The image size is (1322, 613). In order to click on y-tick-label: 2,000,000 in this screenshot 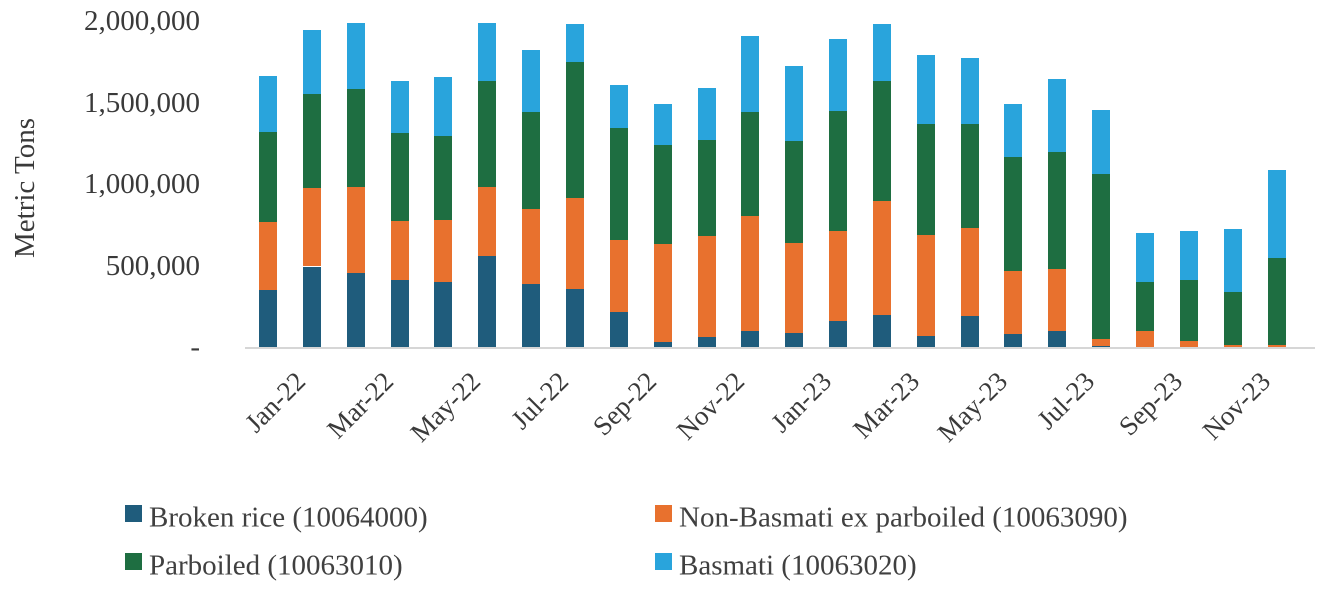, I will do `click(142, 21)`.